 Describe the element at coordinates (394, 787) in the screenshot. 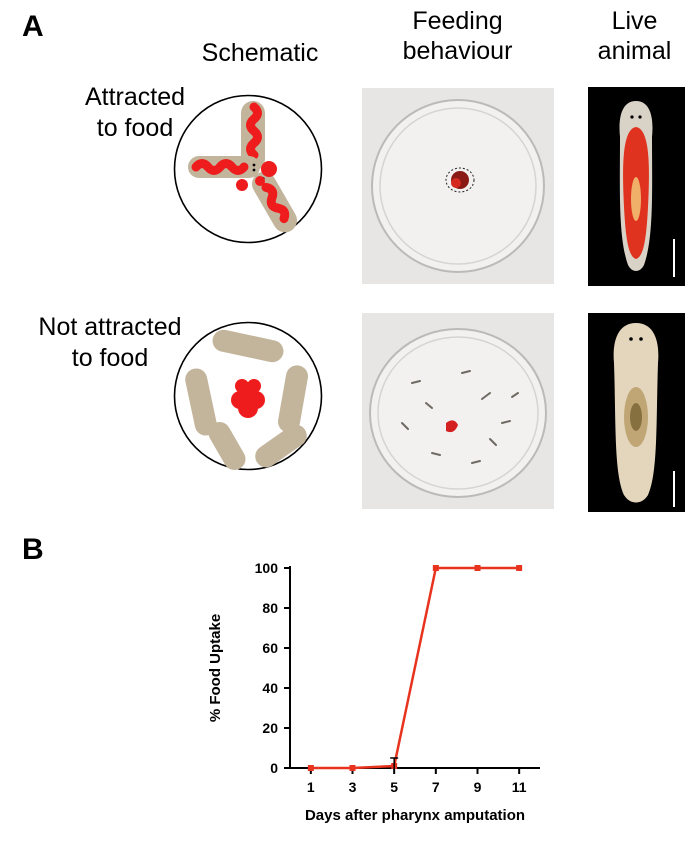

I see `x-tick-label: 5` at that location.